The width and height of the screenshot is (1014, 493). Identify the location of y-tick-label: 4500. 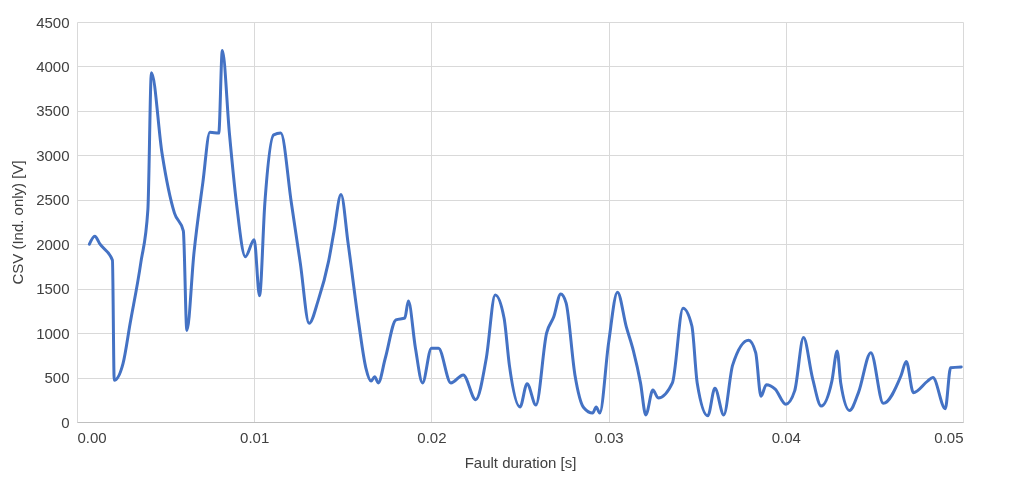
(53, 22).